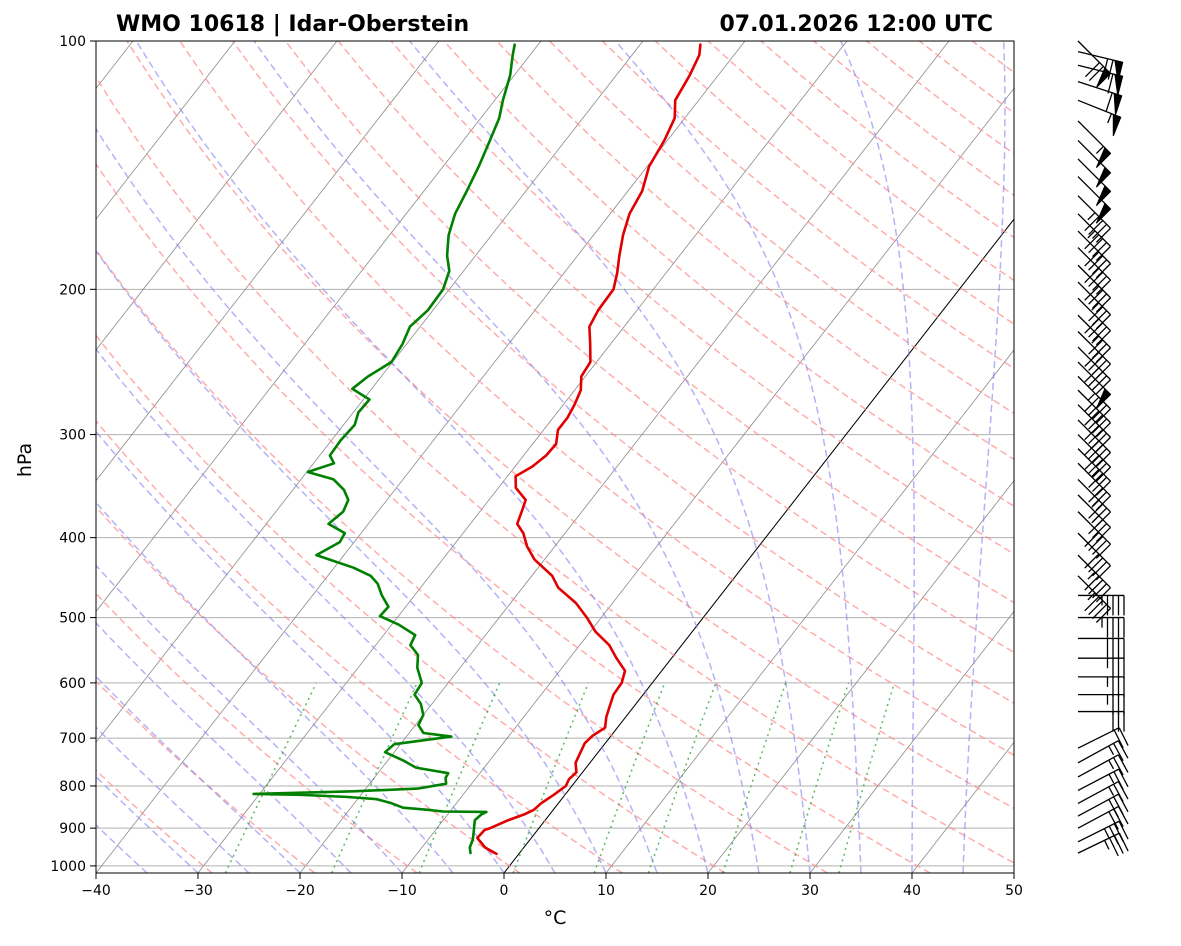 Image resolution: width=1181 pixels, height=946 pixels. I want to click on y-tick-label: 500, so click(72, 619).